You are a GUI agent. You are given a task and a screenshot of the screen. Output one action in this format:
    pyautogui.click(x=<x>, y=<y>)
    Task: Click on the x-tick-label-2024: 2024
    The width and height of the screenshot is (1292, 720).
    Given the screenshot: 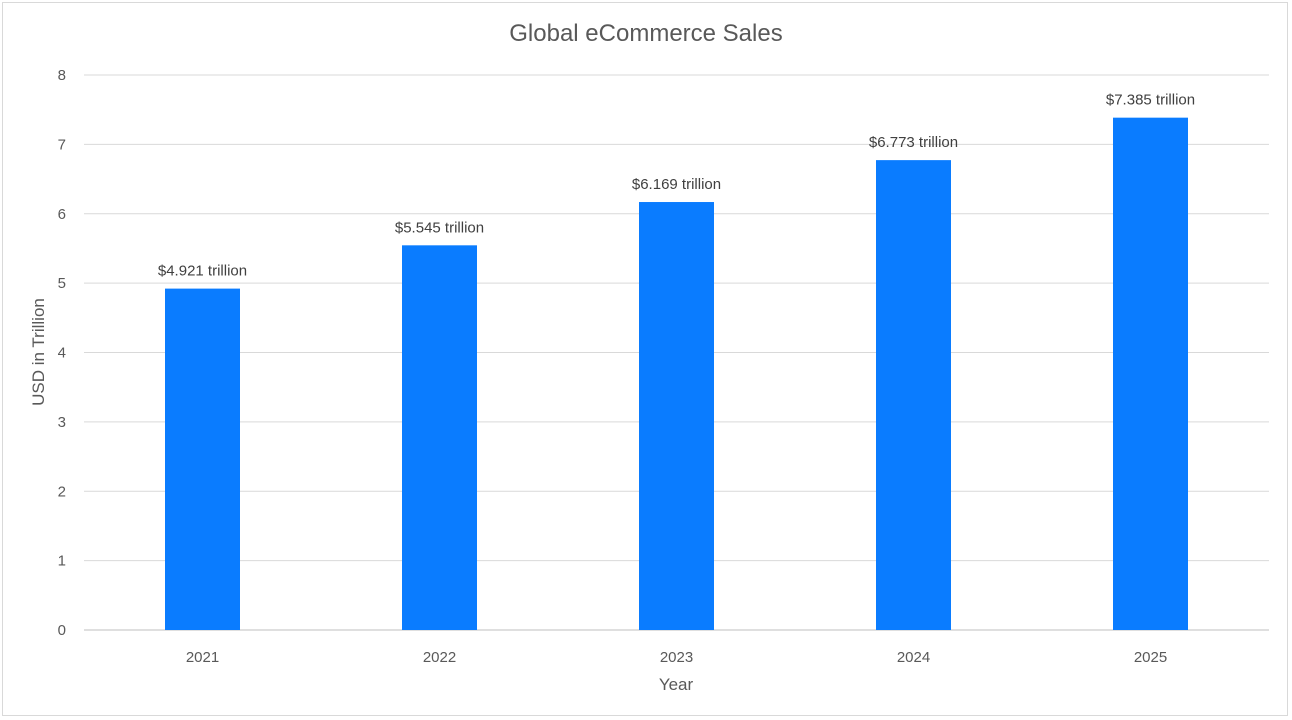 What is the action you would take?
    pyautogui.click(x=913, y=657)
    